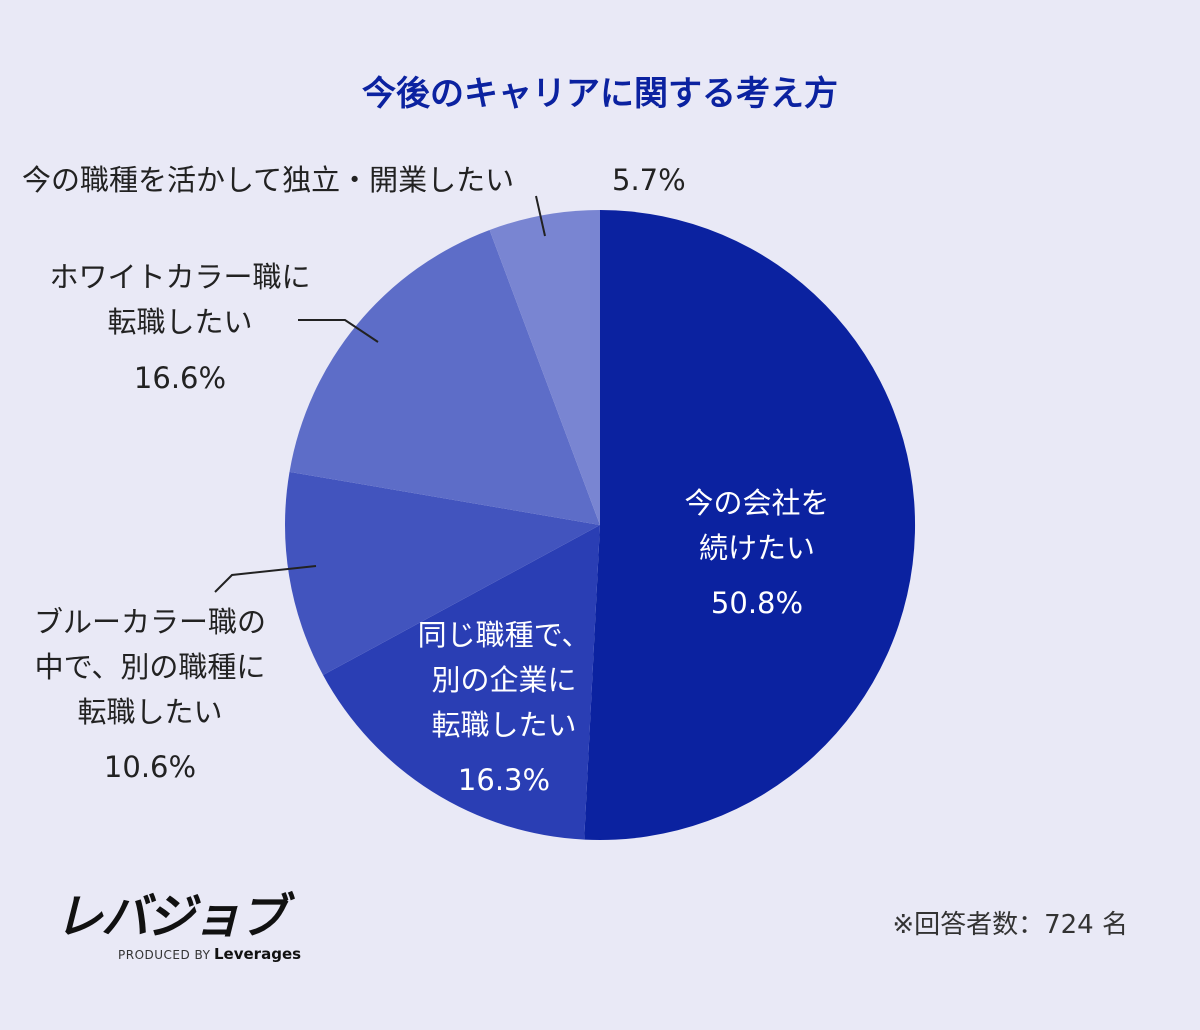 This screenshot has width=1200, height=1030. Describe the element at coordinates (649, 180) in the screenshot. I see `slice-value-4: 5.7%` at that location.